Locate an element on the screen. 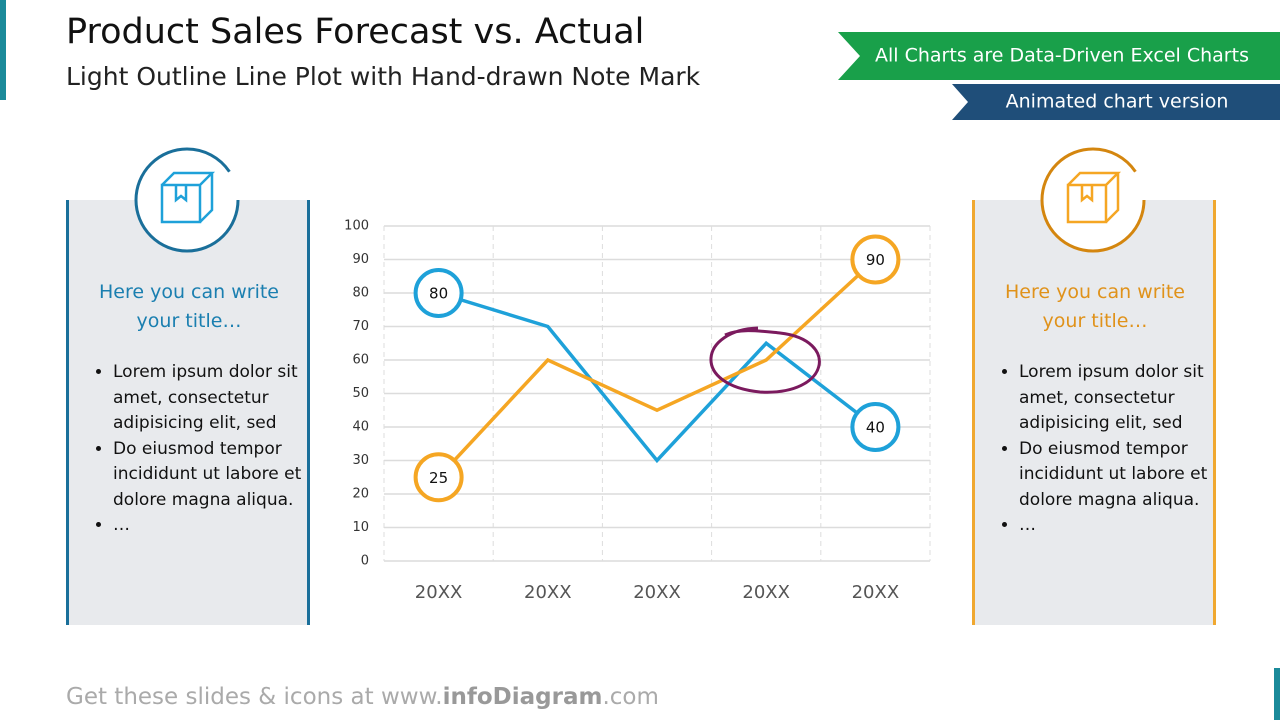  icon-right is located at coordinates (1093, 200).